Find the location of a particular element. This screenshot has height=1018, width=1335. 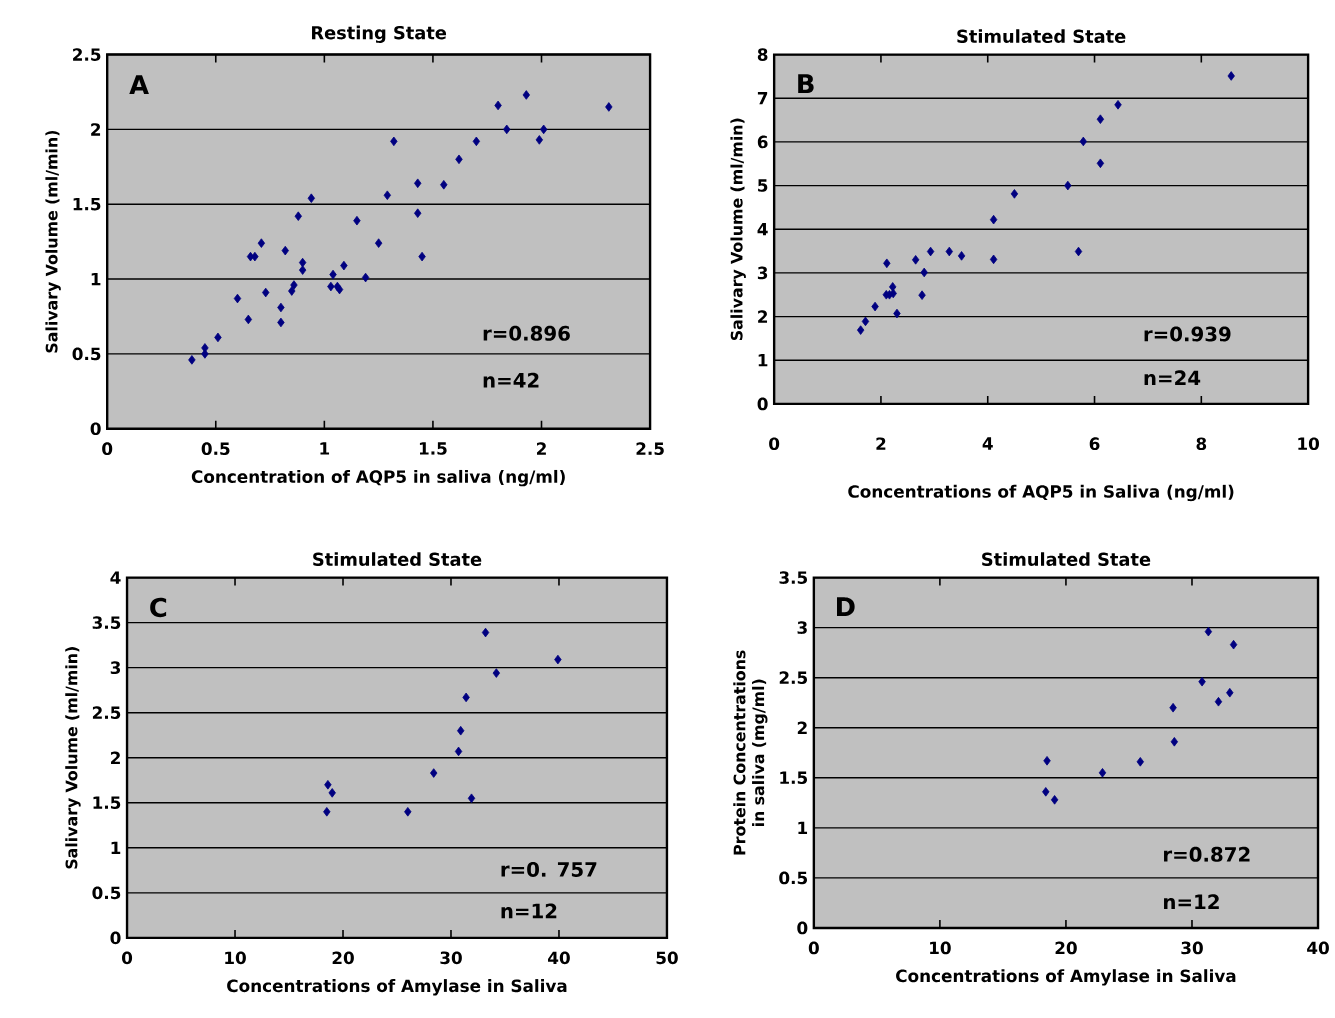

annotation: A is located at coordinates (139, 84).